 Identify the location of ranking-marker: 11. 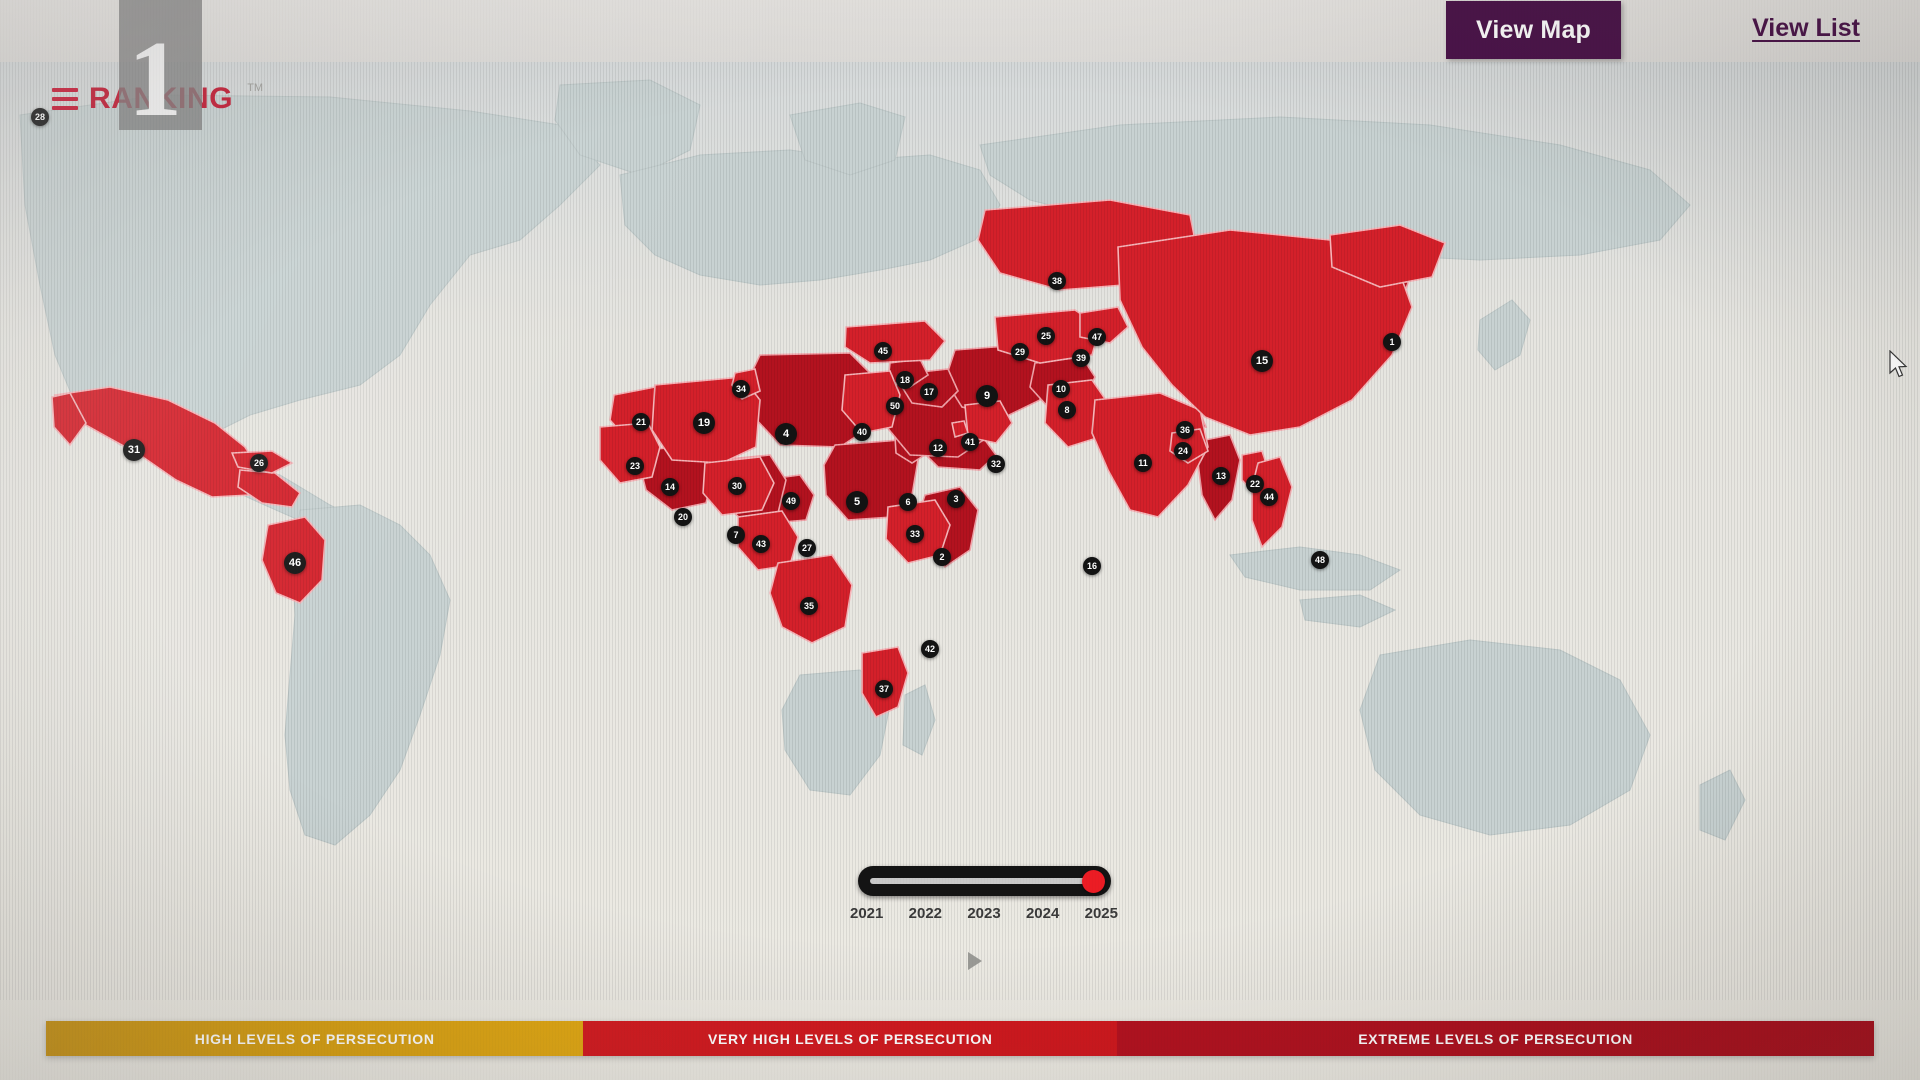
(1143, 463).